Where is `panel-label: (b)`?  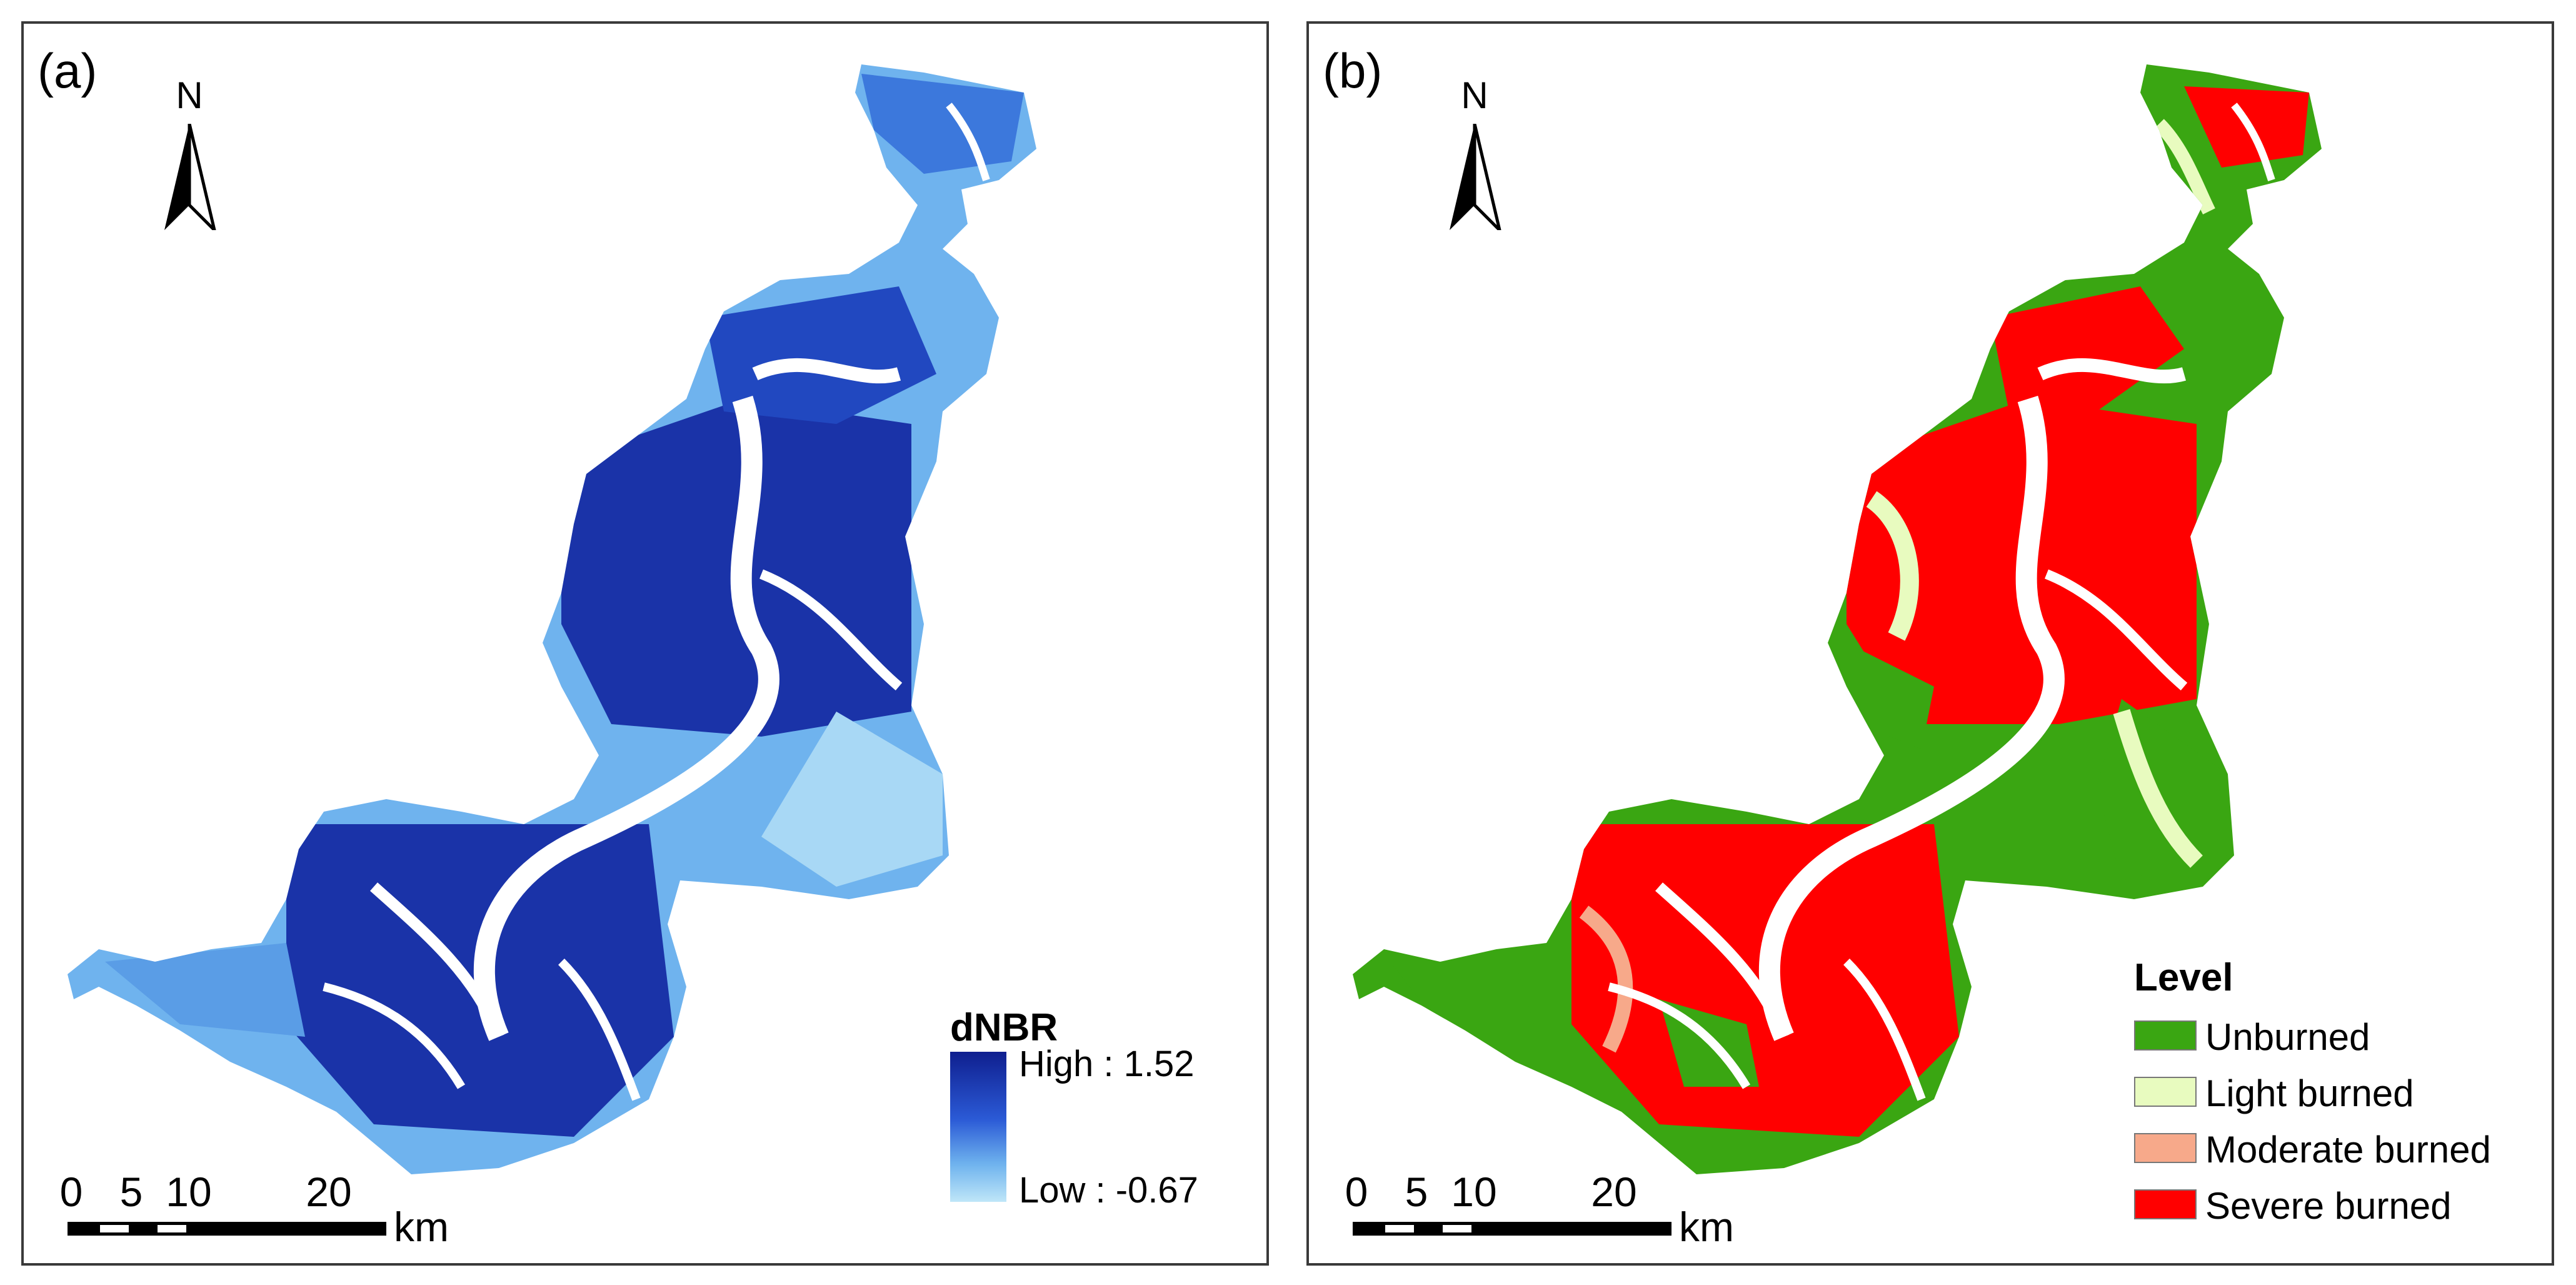
panel-label: (b) is located at coordinates (1353, 71).